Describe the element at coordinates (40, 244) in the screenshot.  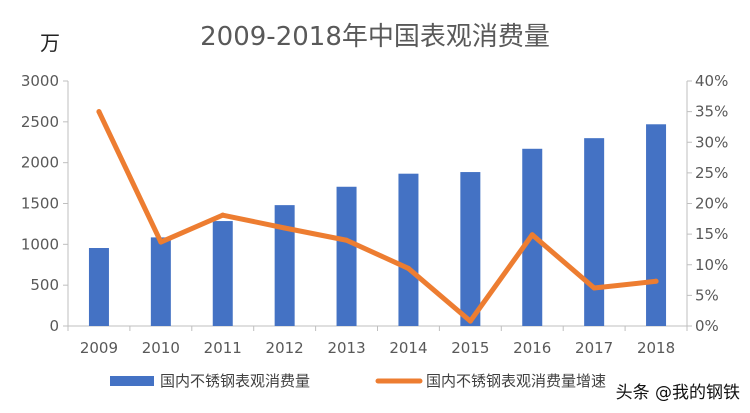
I see `y-left-tick-label: 1000` at that location.